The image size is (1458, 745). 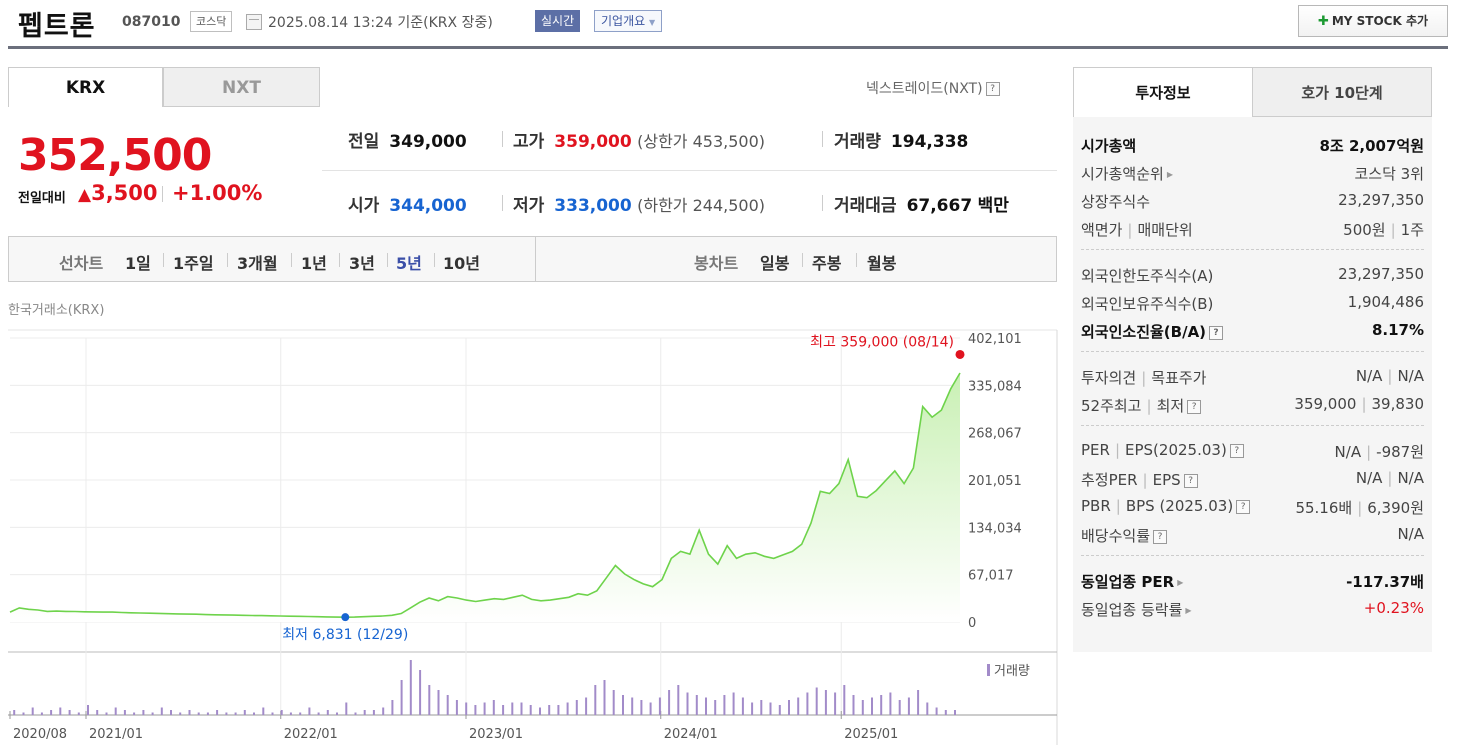 I want to click on period-10y: 10년, so click(x=461, y=263).